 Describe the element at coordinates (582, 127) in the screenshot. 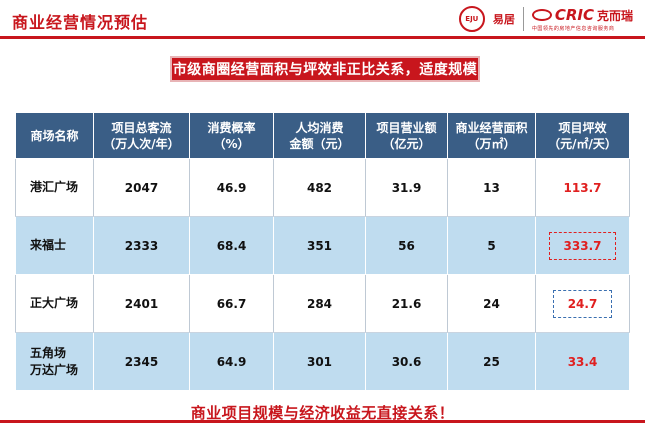

I see `column-header-line: 项目坪效` at that location.